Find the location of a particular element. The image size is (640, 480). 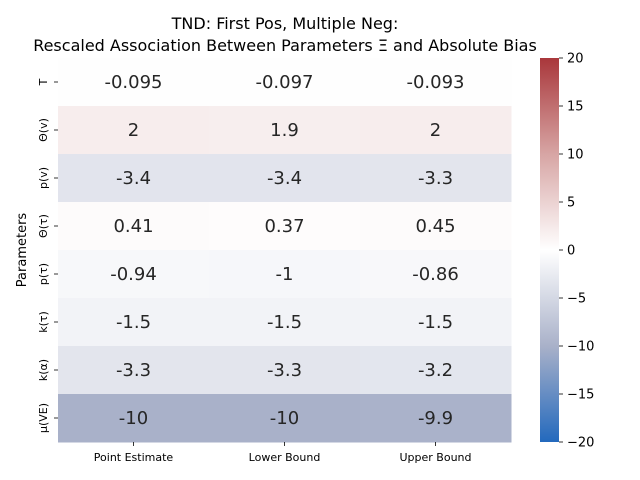

row-tick-label: Θ(τ) is located at coordinates (43, 226).